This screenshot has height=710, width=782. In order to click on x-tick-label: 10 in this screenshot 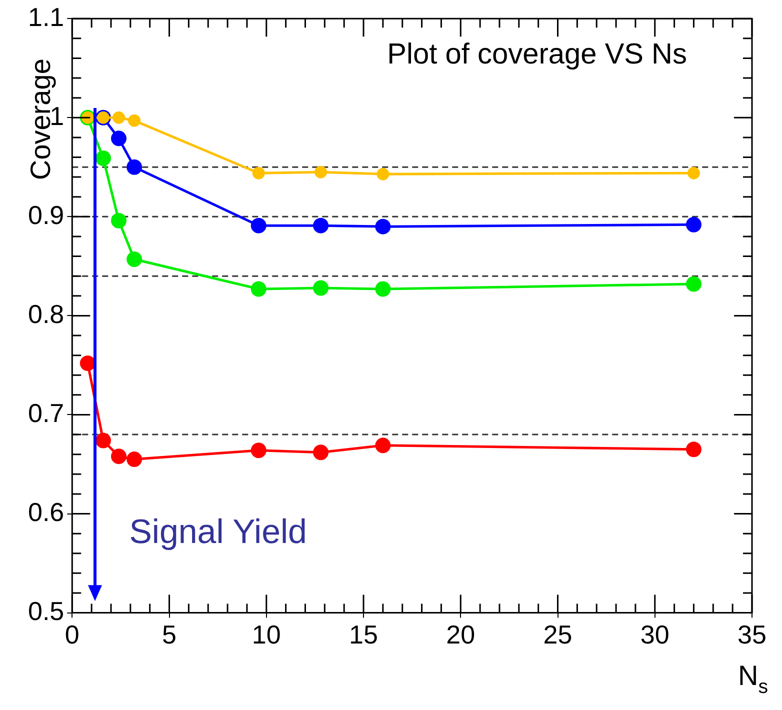, I will do `click(266, 635)`.